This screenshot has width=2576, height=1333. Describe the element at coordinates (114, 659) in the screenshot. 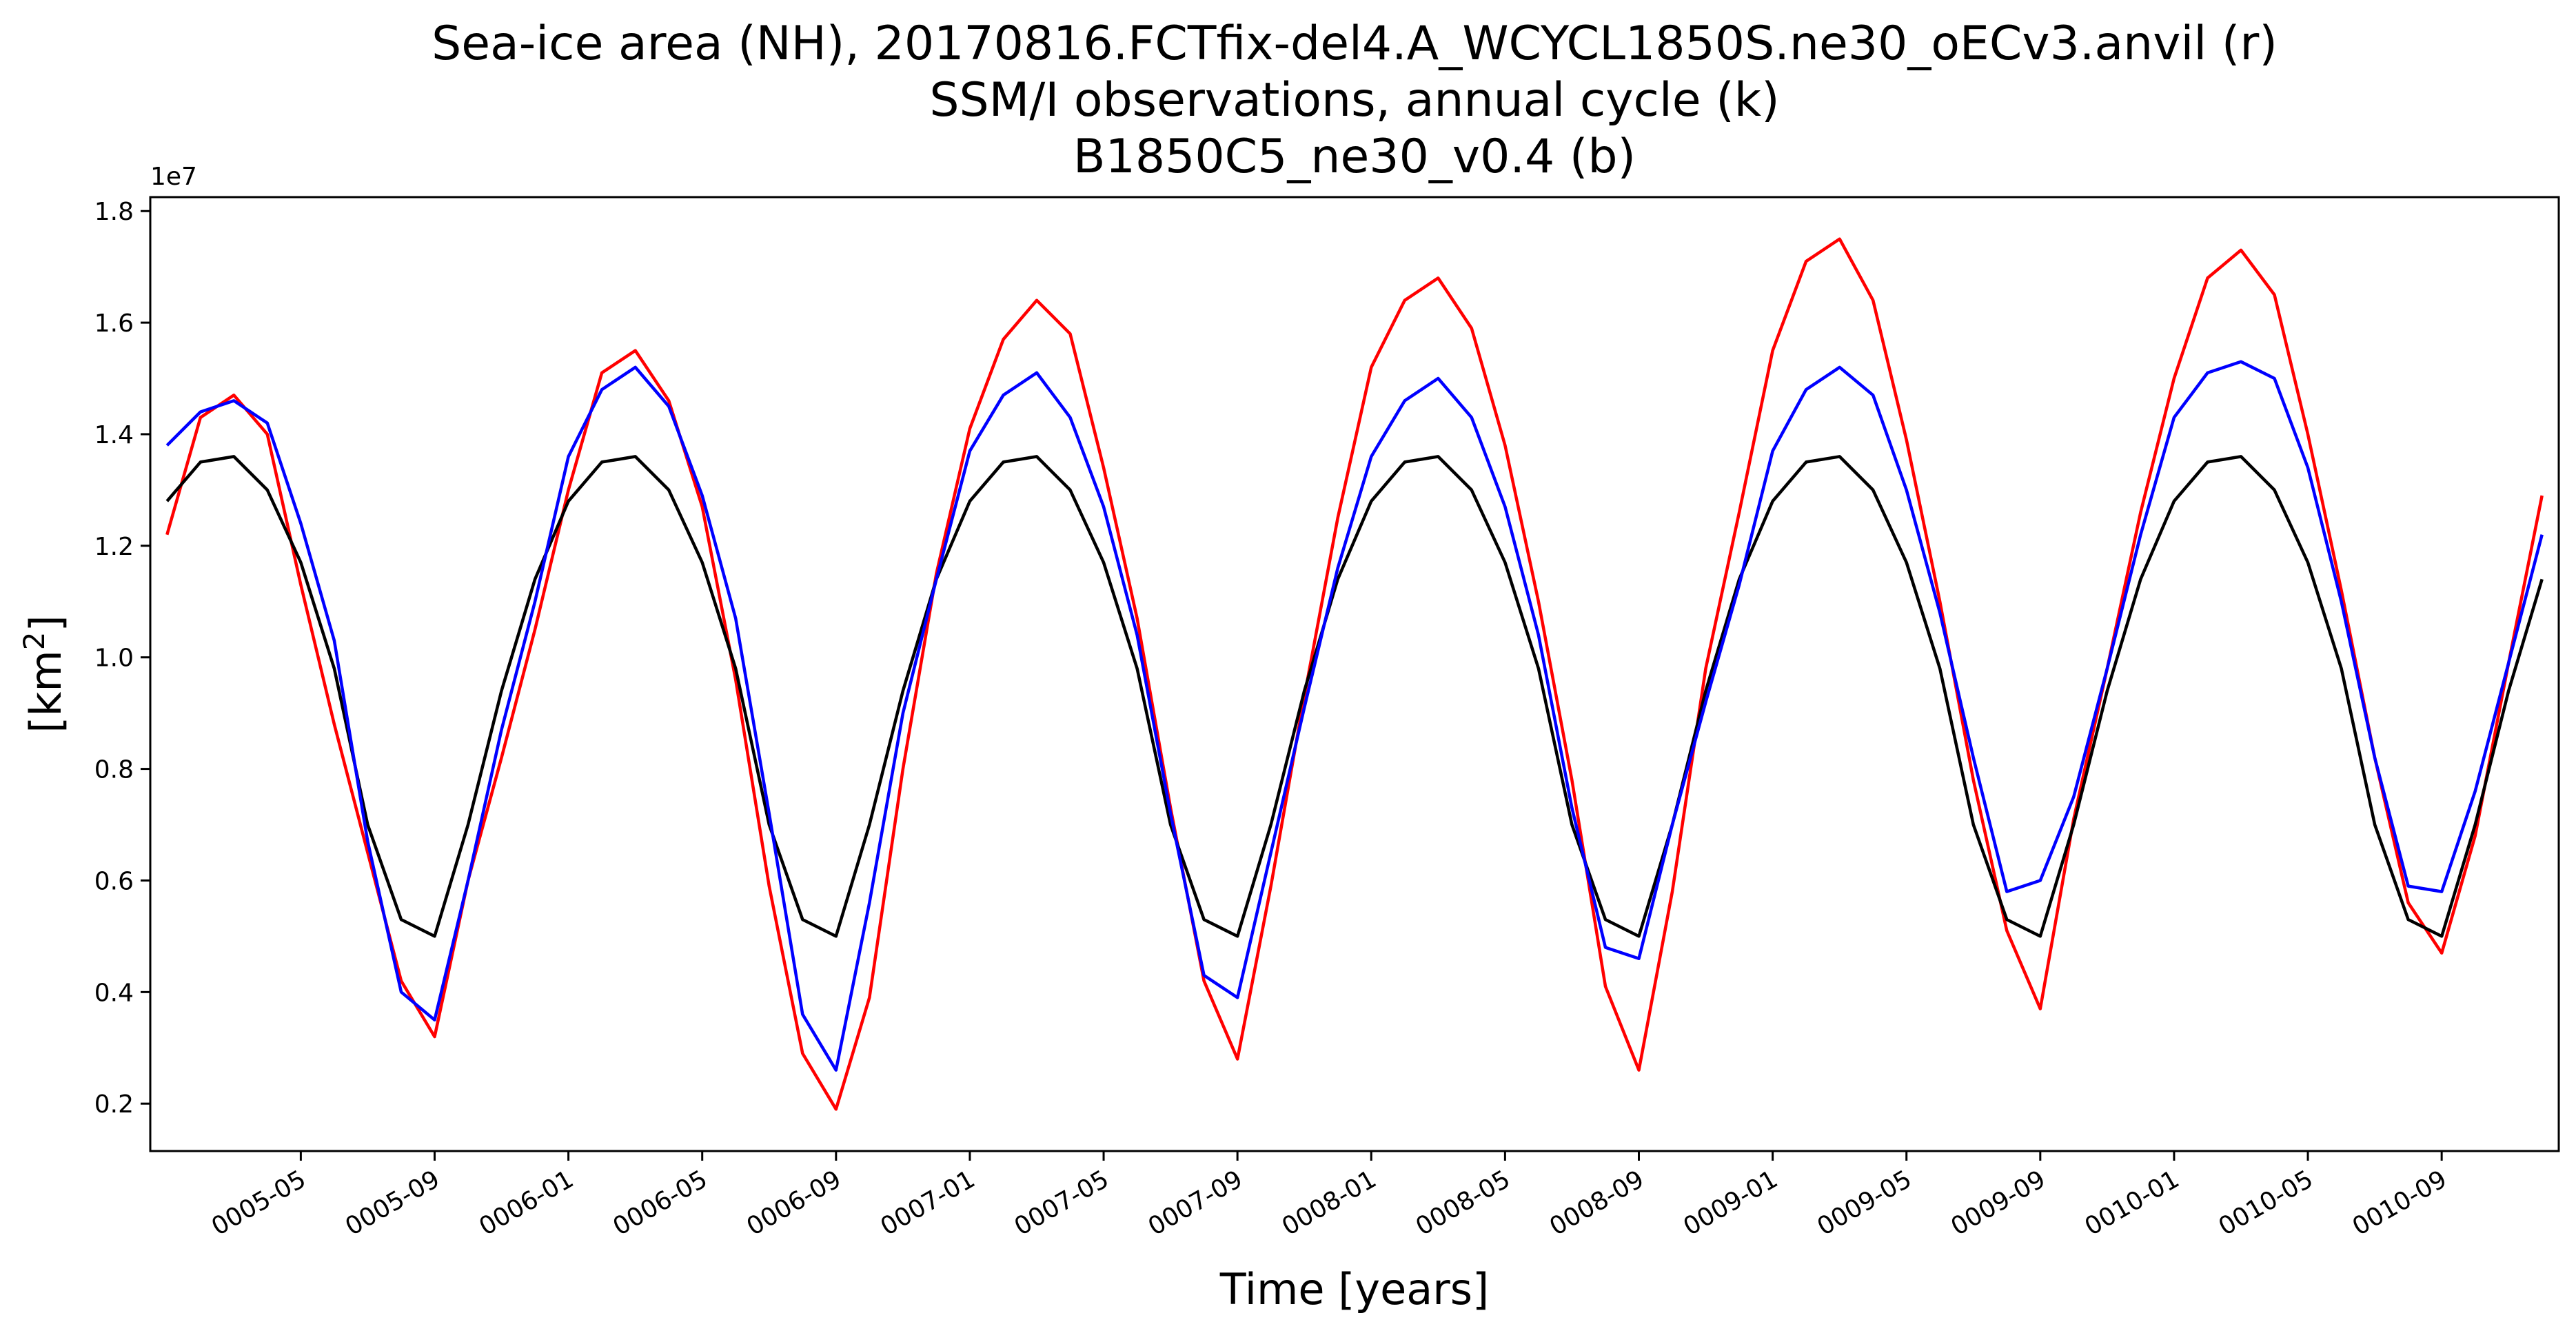

I see `y-tick-label: 1.0` at that location.